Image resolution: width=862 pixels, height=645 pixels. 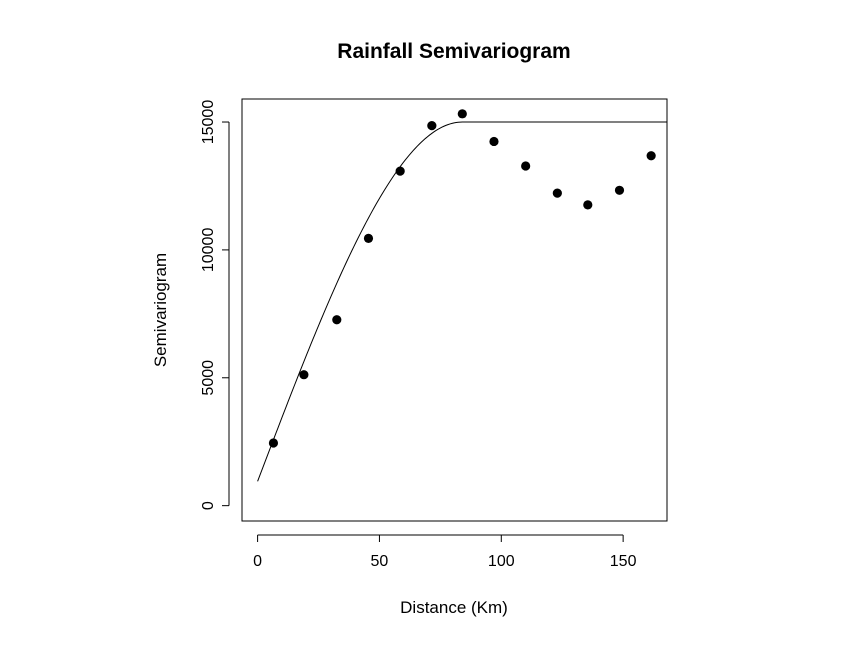 I want to click on x-tick-label: 50, so click(x=380, y=561).